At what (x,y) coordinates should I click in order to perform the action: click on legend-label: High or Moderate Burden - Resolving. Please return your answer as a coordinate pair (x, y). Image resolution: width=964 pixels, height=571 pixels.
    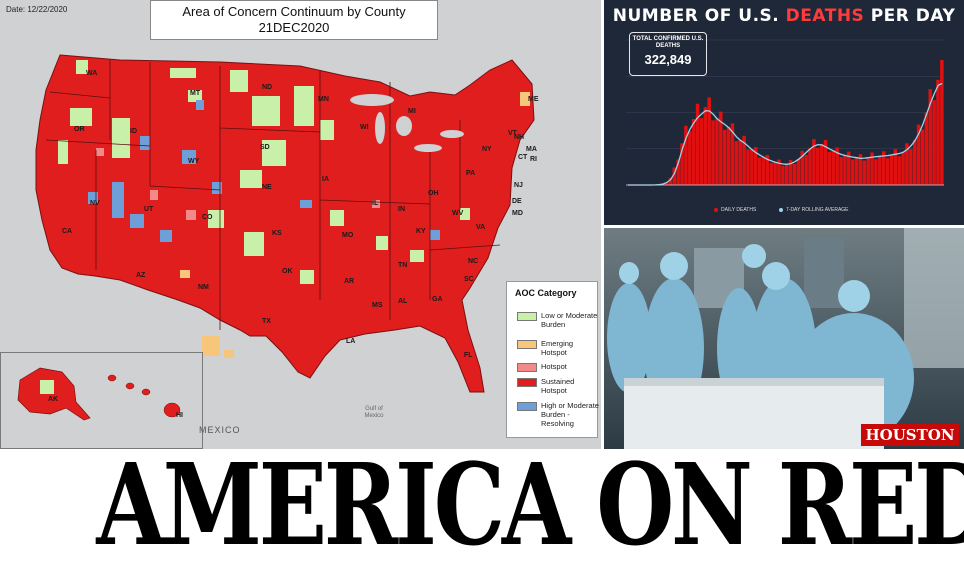
    Looking at the image, I should click on (570, 414).